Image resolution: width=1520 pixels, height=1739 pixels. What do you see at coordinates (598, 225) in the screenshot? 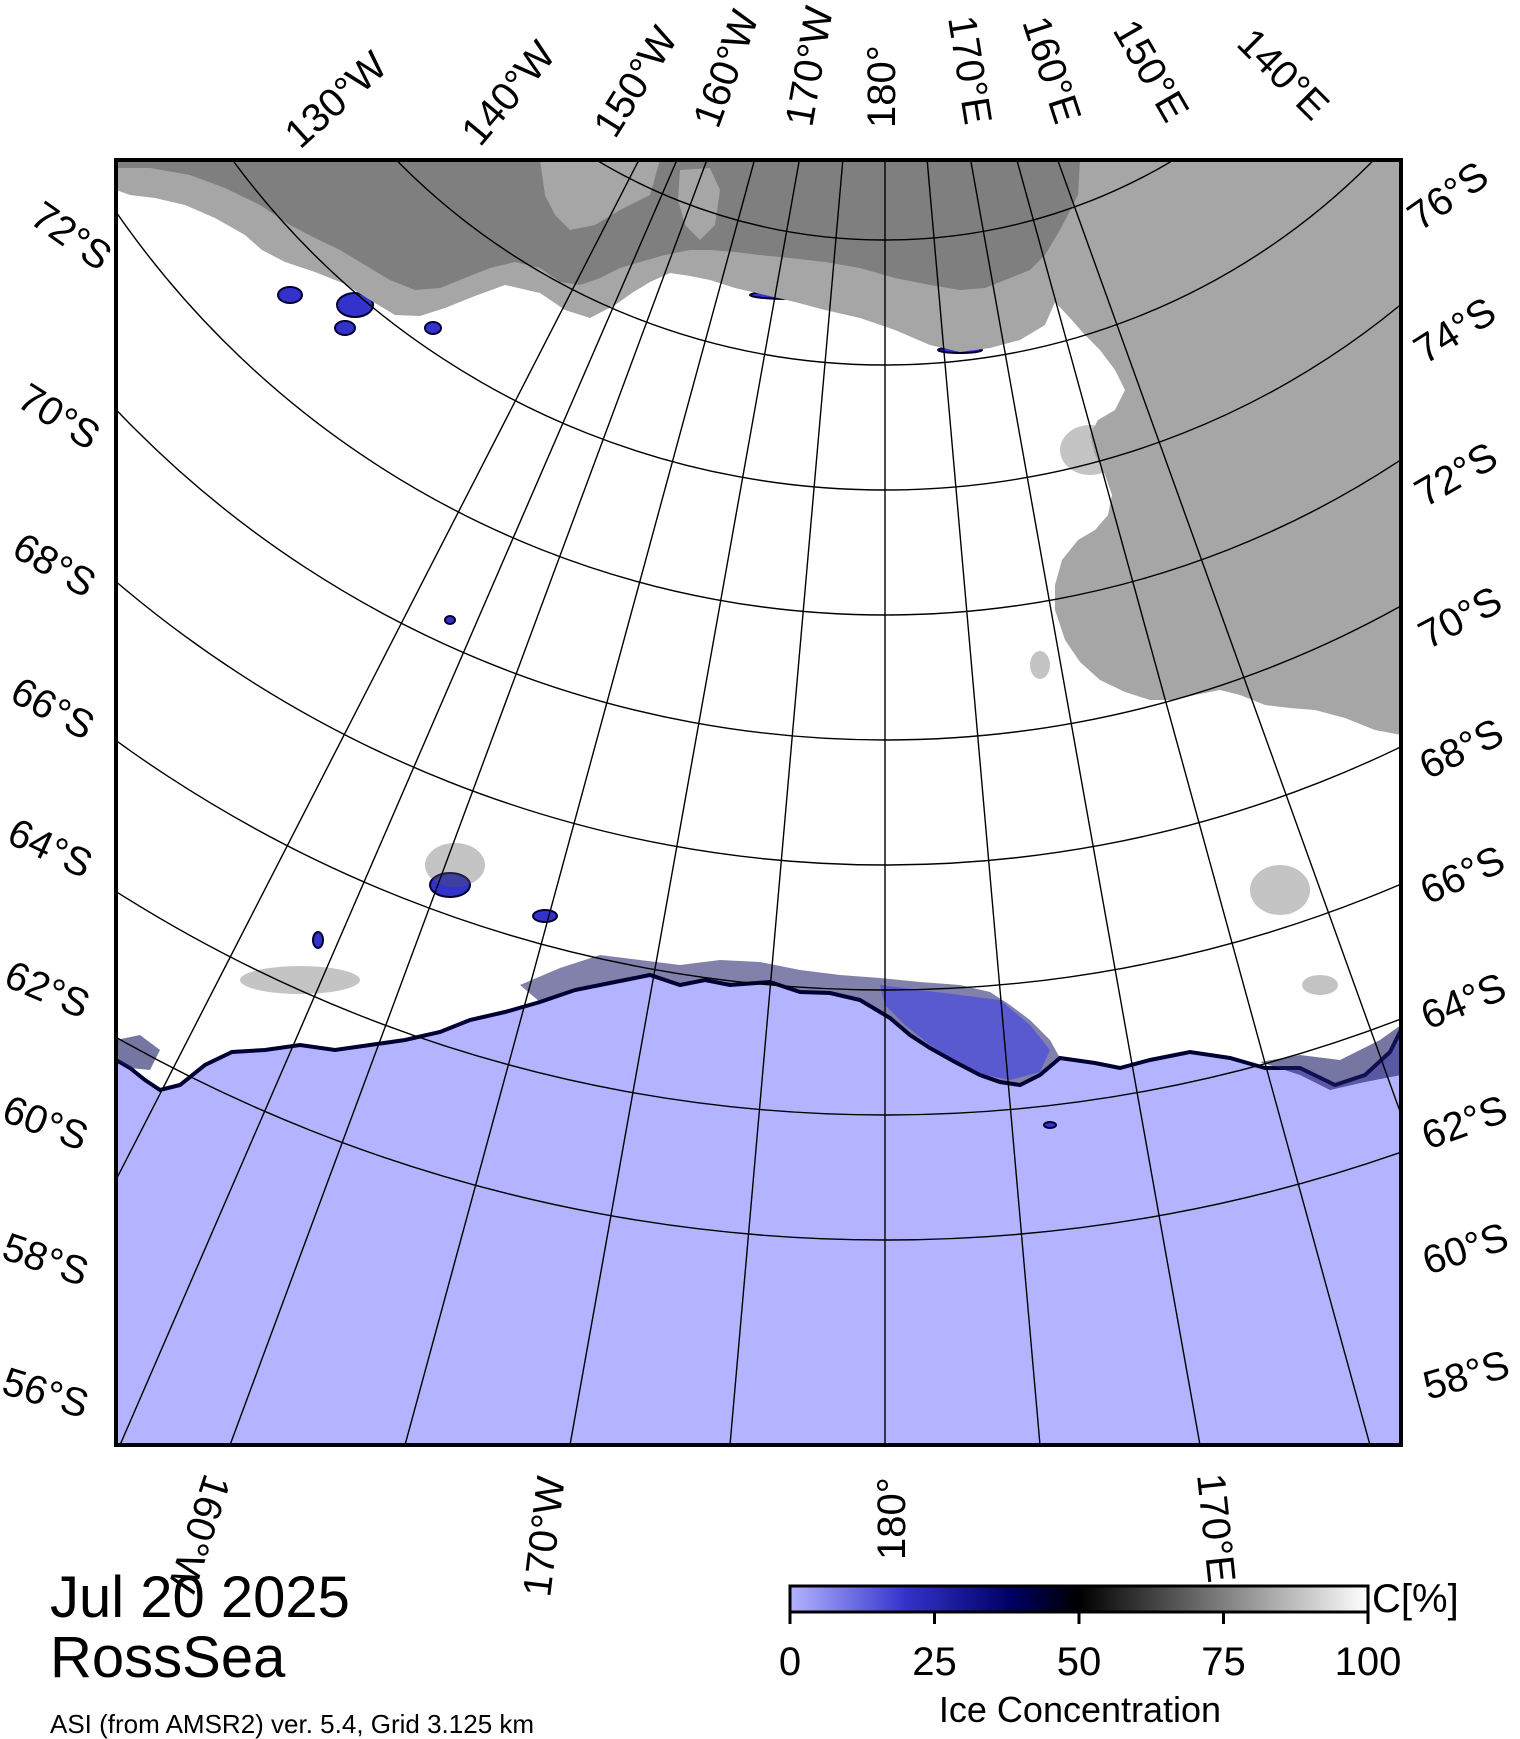
I see `ice-shelf` at bounding box center [598, 225].